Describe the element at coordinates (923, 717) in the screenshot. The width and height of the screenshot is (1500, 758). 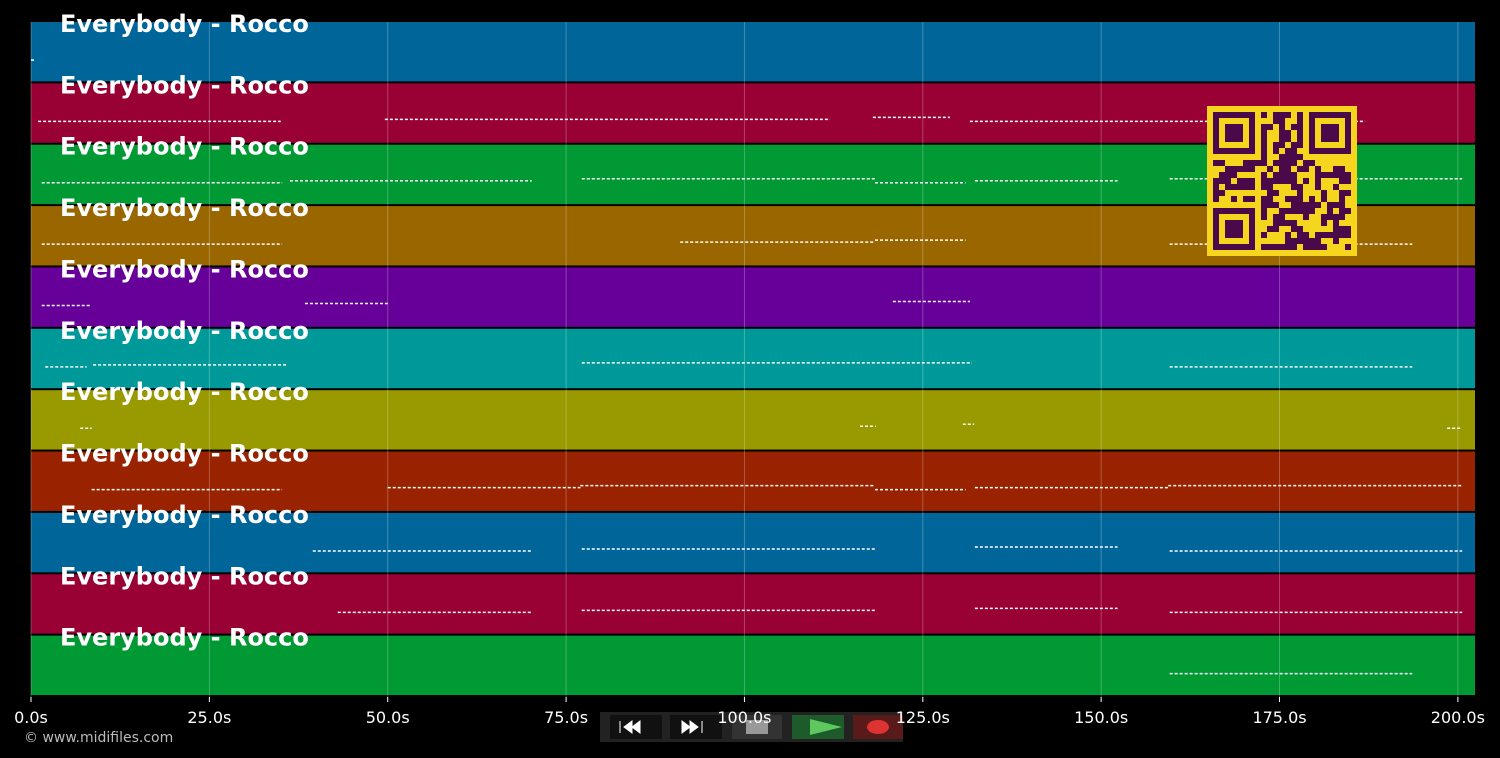
I see `x-tick-label: 125.0s` at that location.